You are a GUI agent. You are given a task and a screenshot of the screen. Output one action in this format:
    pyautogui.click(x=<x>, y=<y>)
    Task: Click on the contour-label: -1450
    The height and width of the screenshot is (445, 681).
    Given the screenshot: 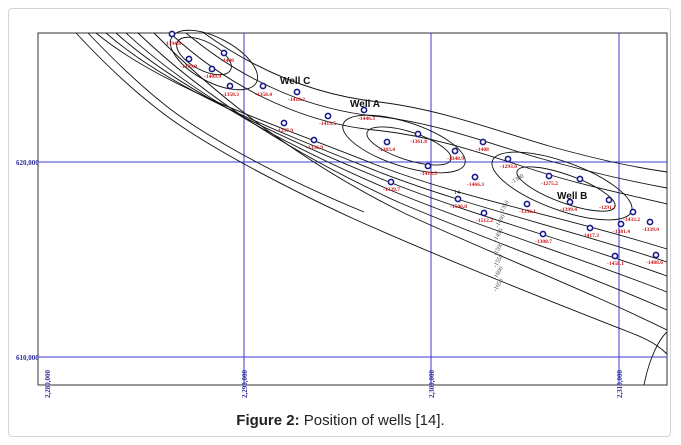 What is the action you would take?
    pyautogui.click(x=499, y=235)
    